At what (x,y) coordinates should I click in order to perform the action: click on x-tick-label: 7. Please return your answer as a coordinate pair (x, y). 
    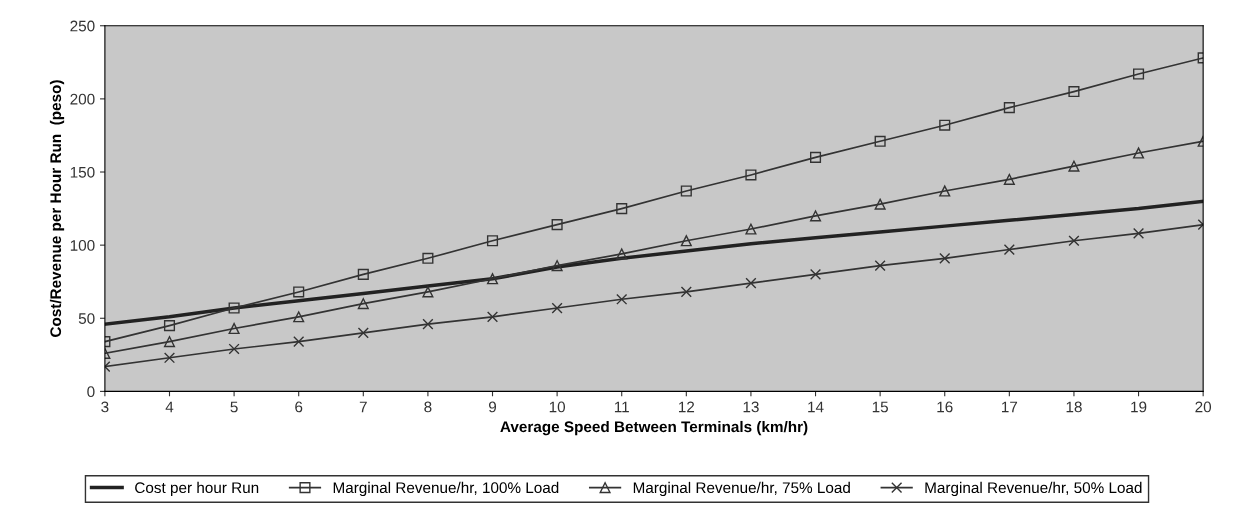
    Looking at the image, I should click on (363, 407).